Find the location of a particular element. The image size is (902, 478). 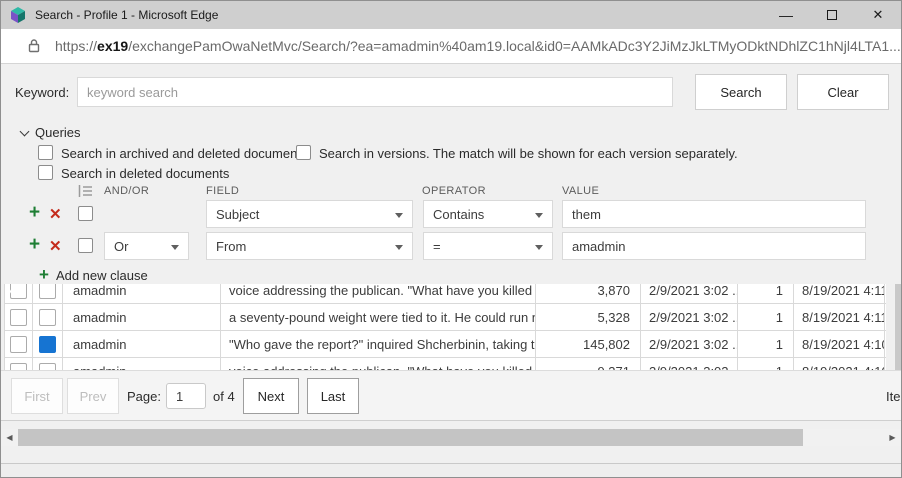

items-per-page-label-clipped: Ite is located at coordinates (893, 396).